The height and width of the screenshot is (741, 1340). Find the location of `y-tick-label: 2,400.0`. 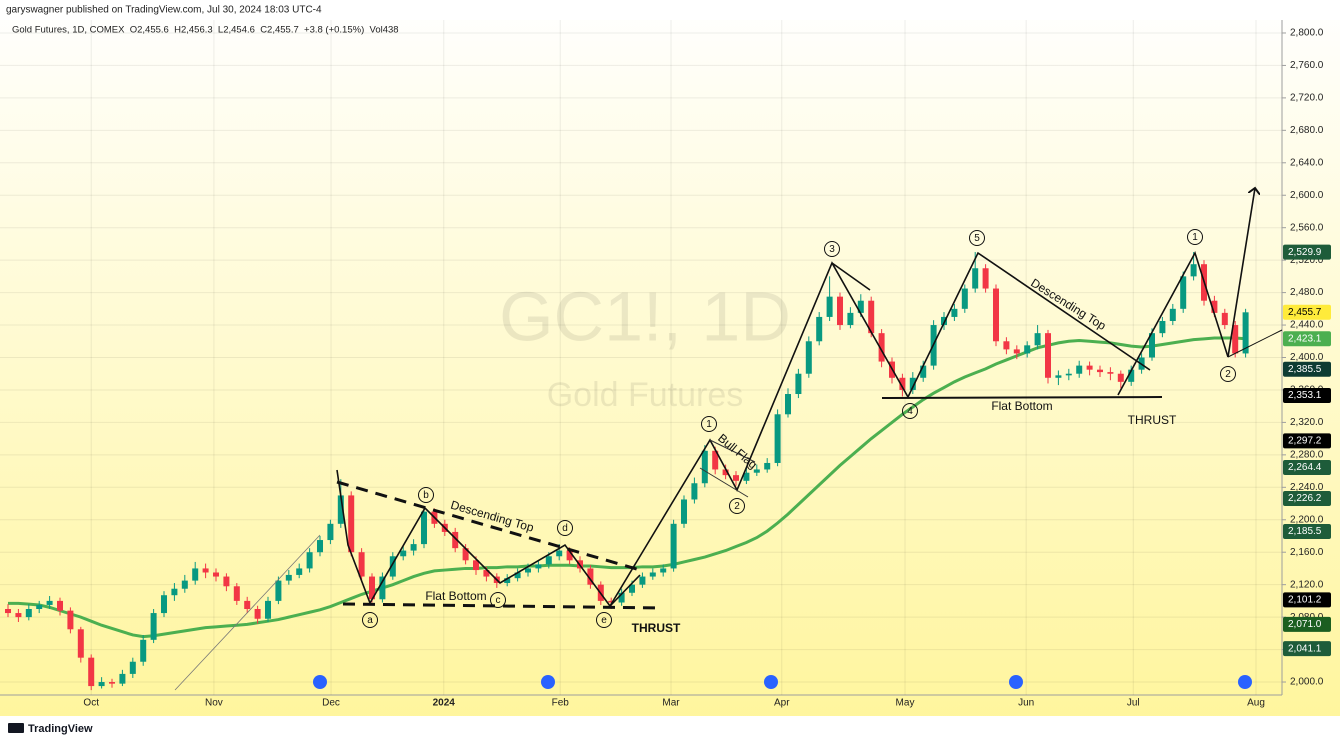

y-tick-label: 2,400.0 is located at coordinates (1307, 357).